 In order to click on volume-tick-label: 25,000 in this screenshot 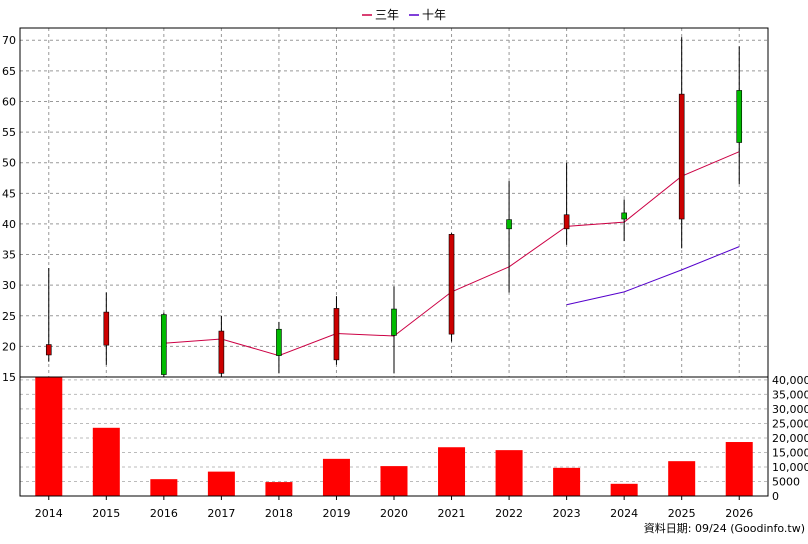, I will do `click(790, 423)`.